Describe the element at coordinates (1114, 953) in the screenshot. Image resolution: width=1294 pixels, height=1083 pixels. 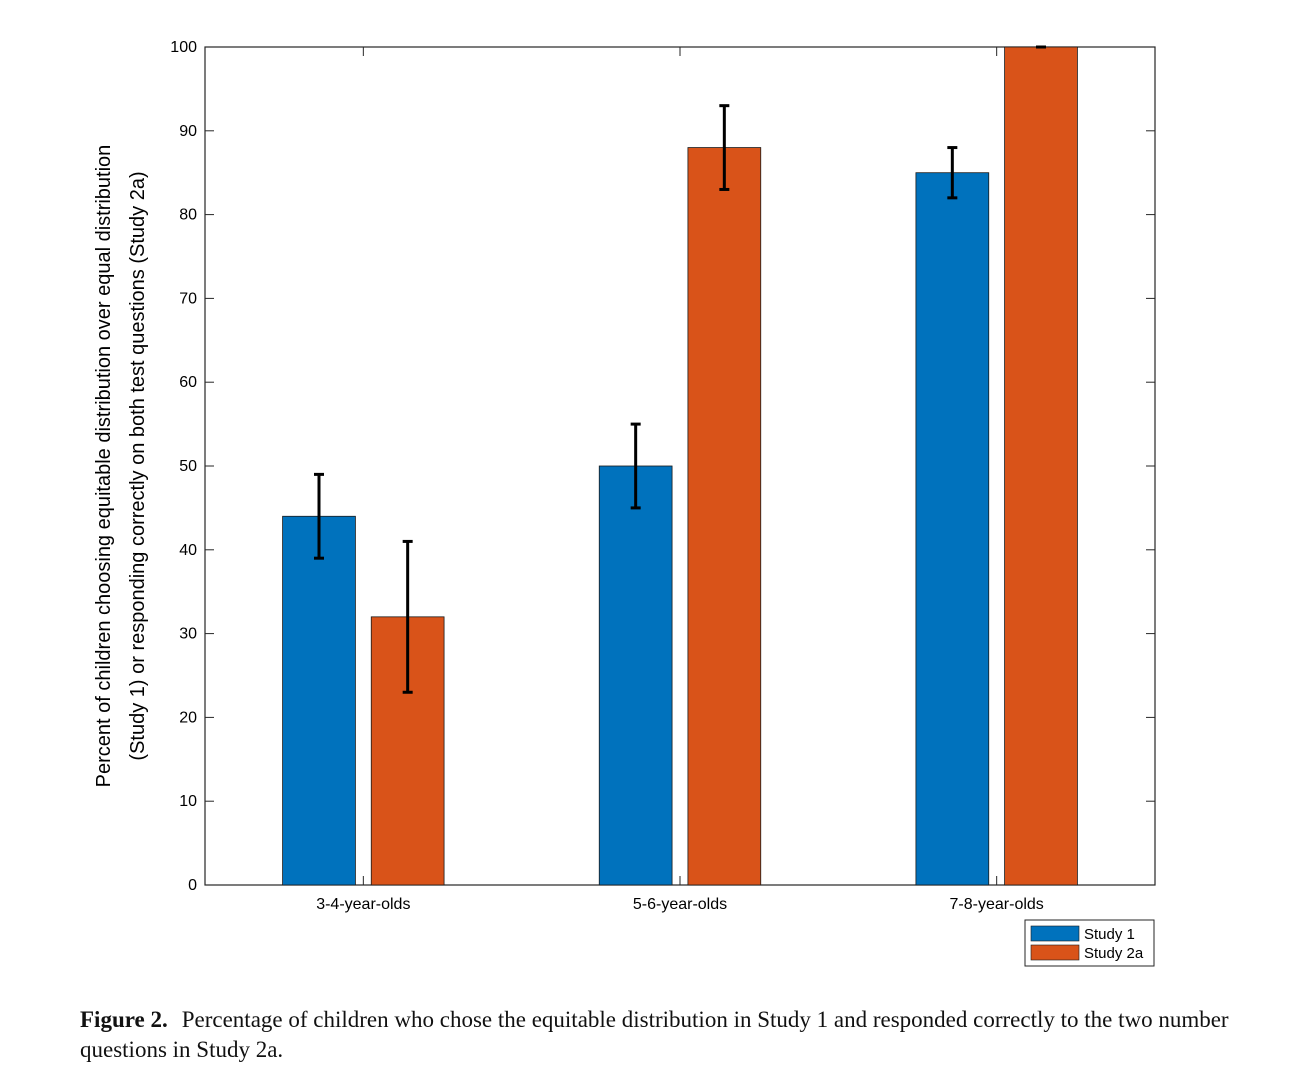
I see `legend-label: Study 2a` at that location.